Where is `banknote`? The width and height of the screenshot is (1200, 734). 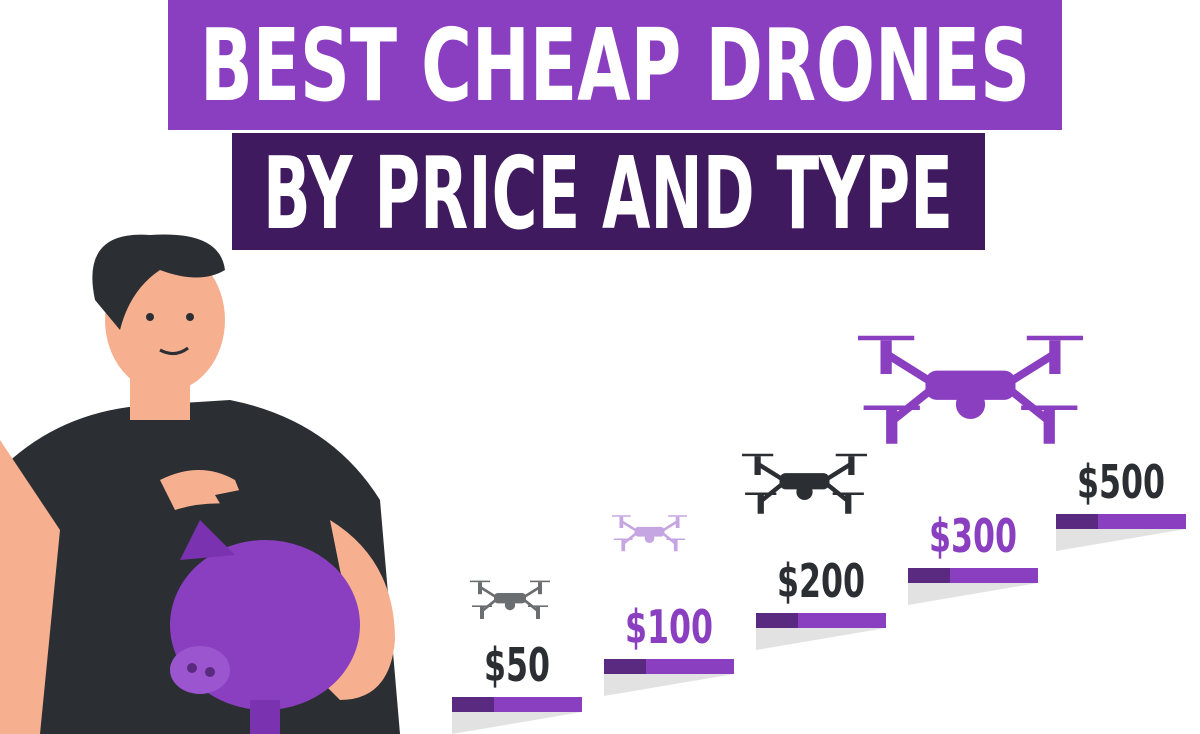 banknote is located at coordinates (247, 520).